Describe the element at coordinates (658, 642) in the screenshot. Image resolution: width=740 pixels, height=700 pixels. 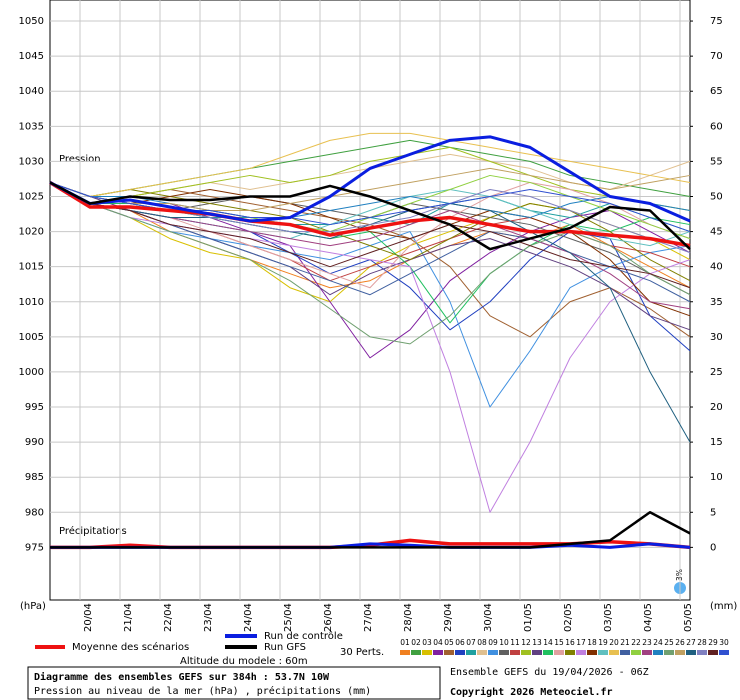
I see `legend-label: 24` at that location.